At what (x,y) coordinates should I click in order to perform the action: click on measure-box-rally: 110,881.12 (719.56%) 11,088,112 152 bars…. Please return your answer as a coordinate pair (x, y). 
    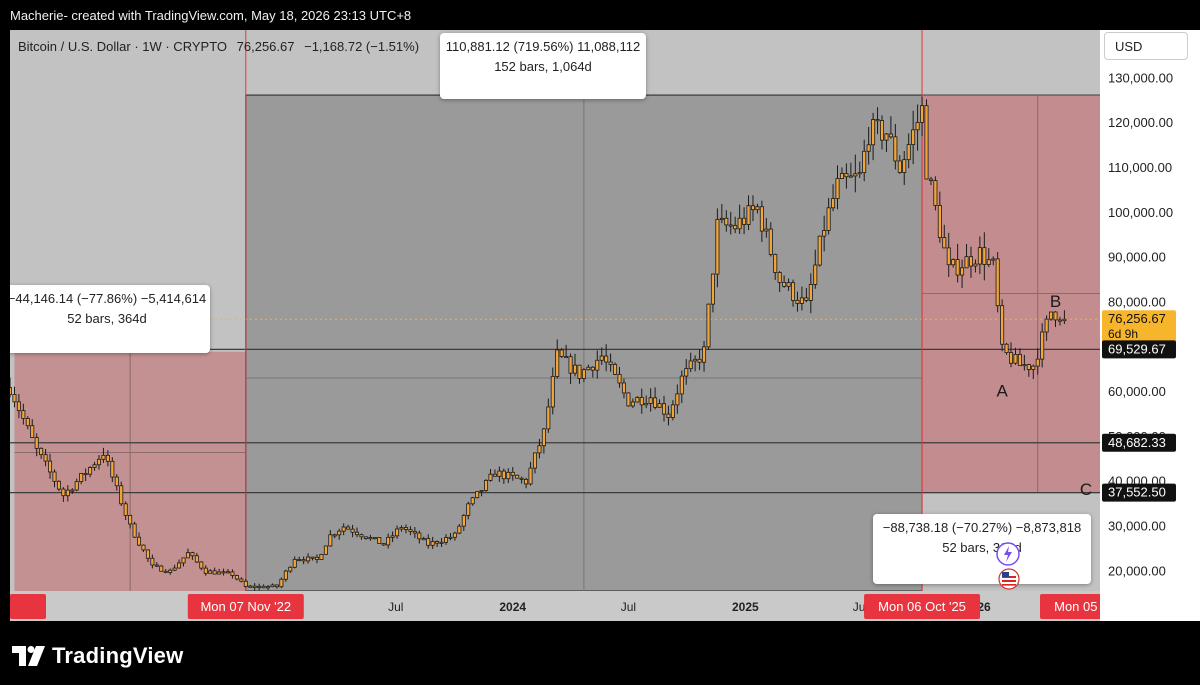
    Looking at the image, I should click on (543, 66).